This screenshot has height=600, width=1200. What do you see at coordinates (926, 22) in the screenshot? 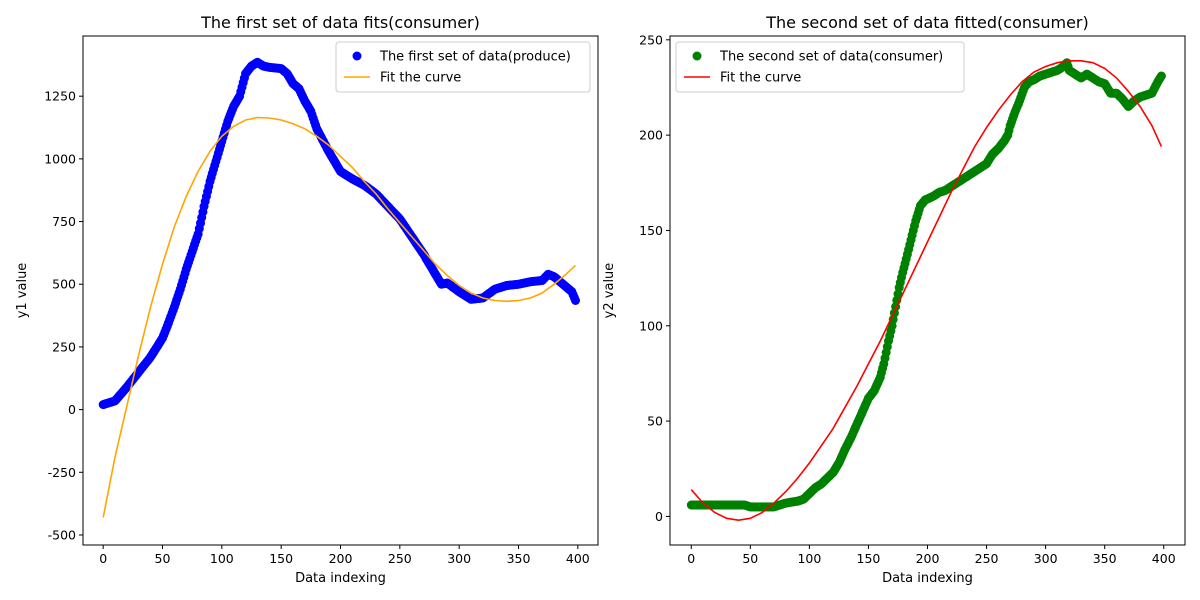
I see `chart-title: The second set of data fitted(consumer)` at bounding box center [926, 22].